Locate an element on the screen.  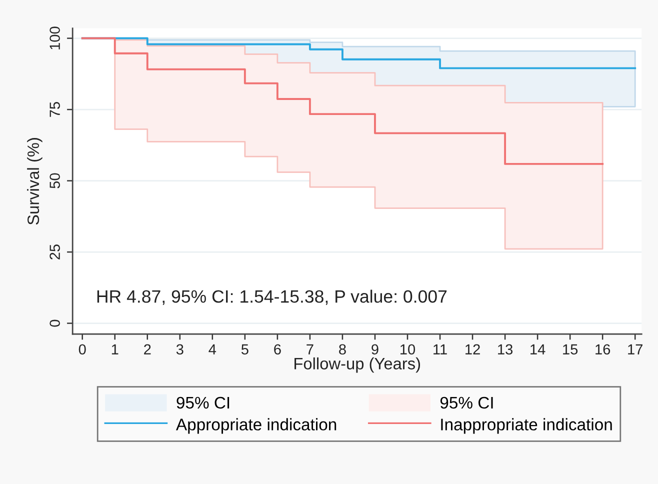
x-tick-label: 5 is located at coordinates (244, 349).